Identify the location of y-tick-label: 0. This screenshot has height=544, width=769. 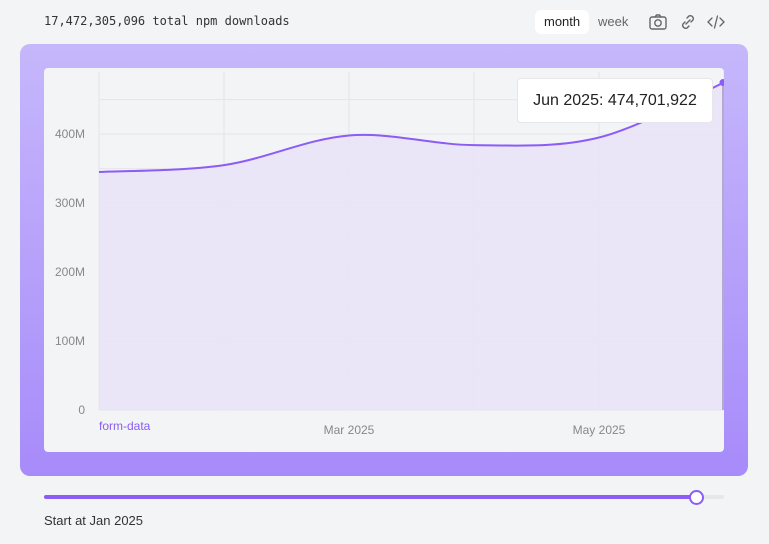
(81, 410).